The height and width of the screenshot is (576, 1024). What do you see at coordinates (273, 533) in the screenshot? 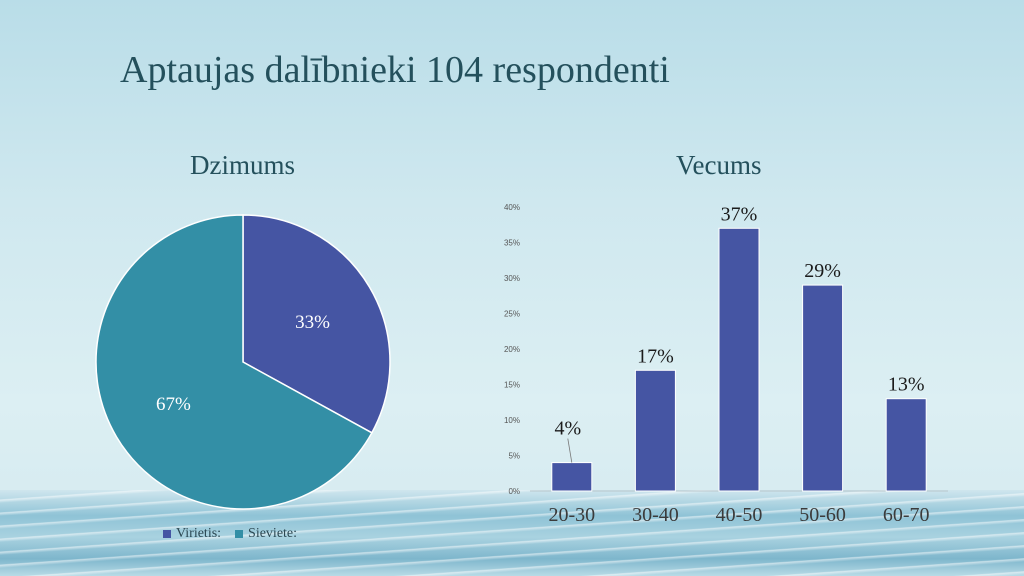
I see `legend-label-female: Sieviete:` at bounding box center [273, 533].